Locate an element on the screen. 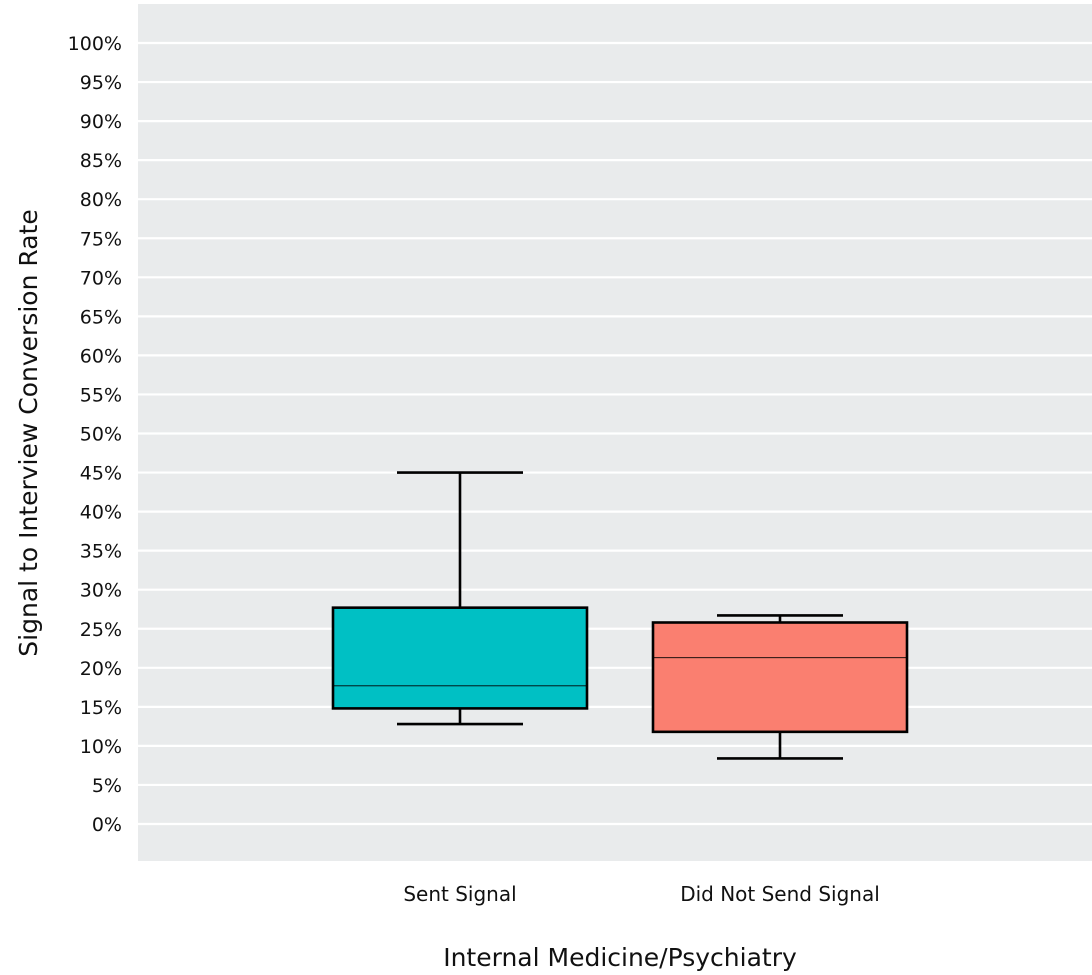 This screenshot has width=1092, height=975. x-axis-title: Internal Medicine/Psychiatry is located at coordinates (620, 957).